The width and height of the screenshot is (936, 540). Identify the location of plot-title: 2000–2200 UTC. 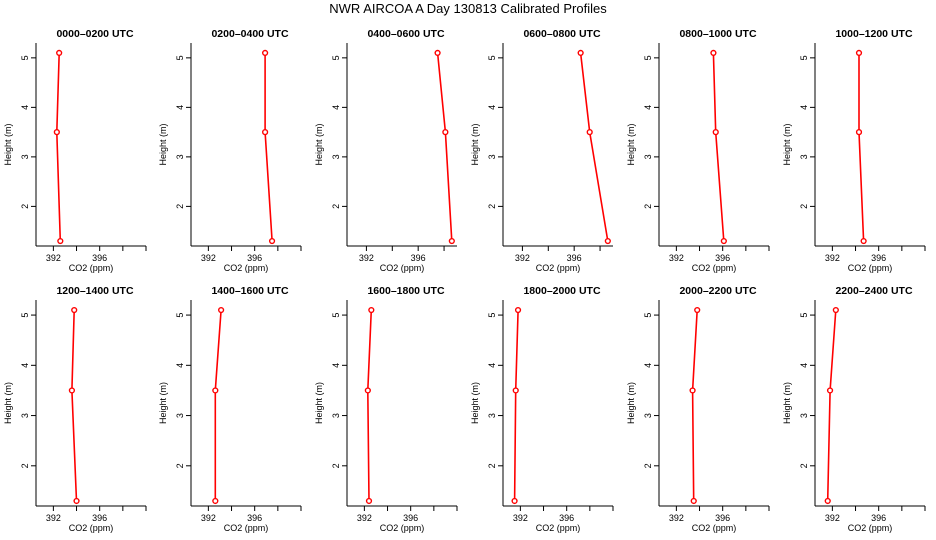
(717, 291).